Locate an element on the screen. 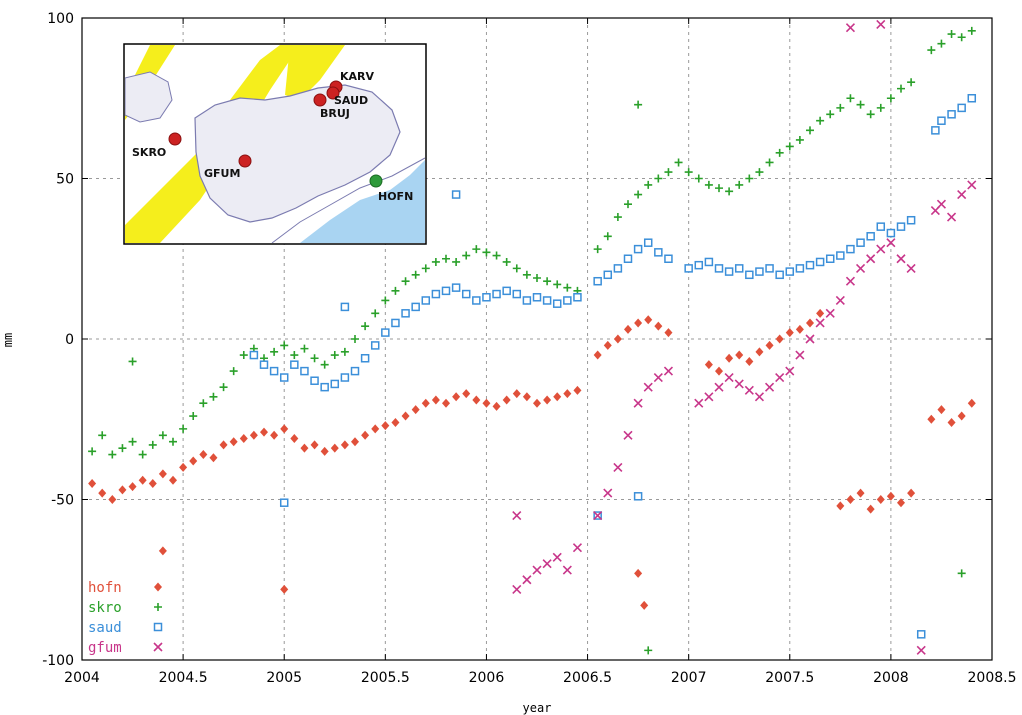  station-bruj-marker is located at coordinates (320, 100).